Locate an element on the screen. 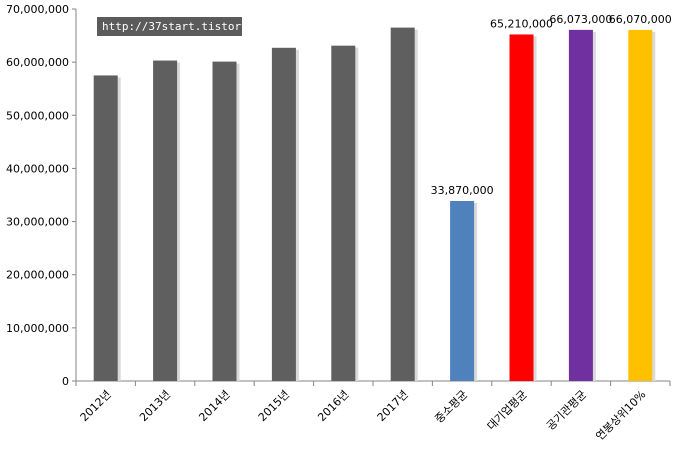 The height and width of the screenshot is (466, 680). y-tick-label: 60,000,000 is located at coordinates (37, 62).